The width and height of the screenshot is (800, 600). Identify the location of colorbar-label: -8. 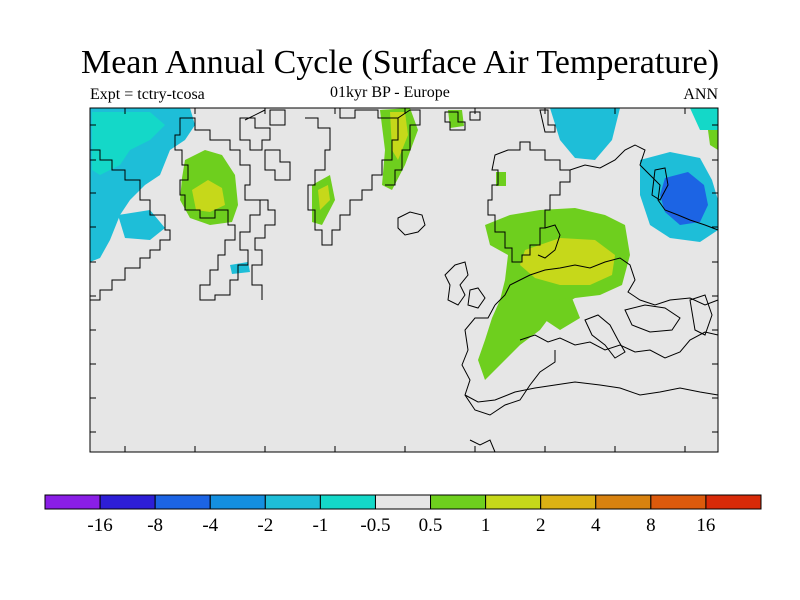
(155, 525).